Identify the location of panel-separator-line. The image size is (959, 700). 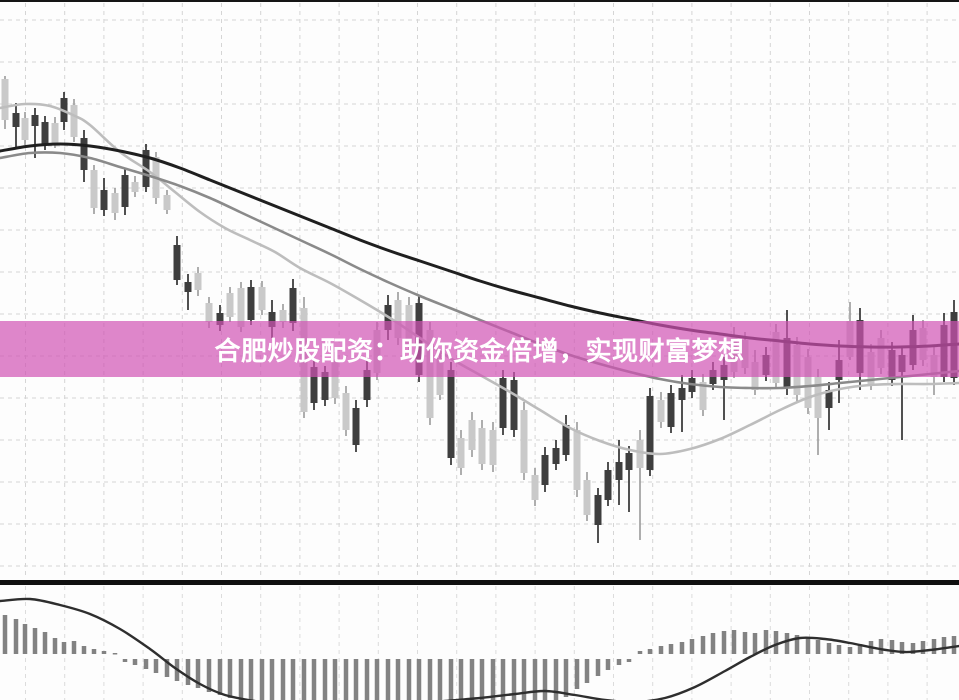
(479, 582).